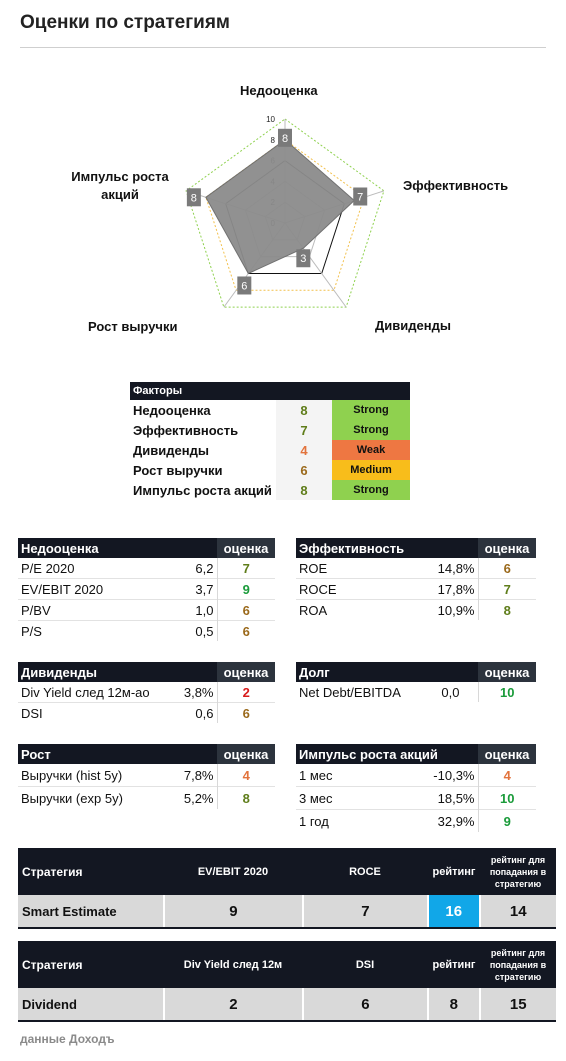 The height and width of the screenshot is (1061, 566). Describe the element at coordinates (204, 589) in the screenshot. I see `metric-value: 3,7` at that location.